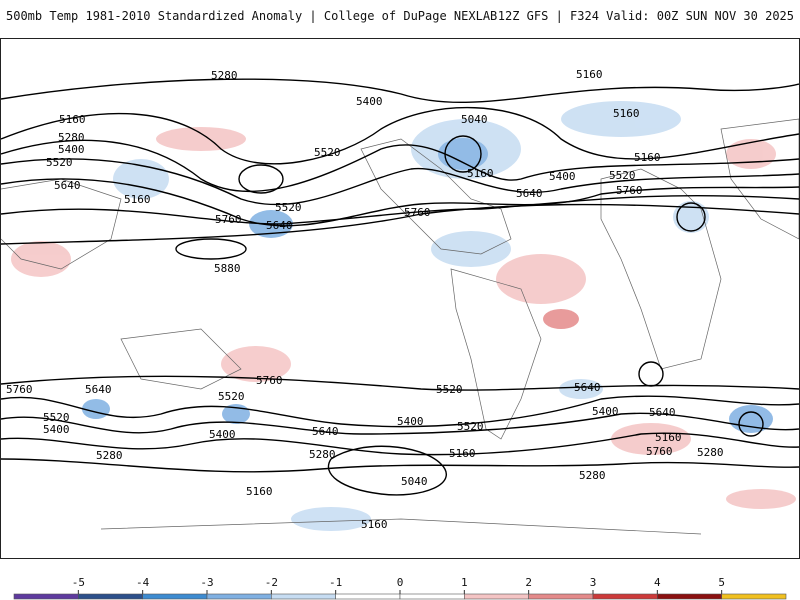 This screenshot has height=600, width=800. I want to click on colorbar-tick-label: -1, so click(336, 582).